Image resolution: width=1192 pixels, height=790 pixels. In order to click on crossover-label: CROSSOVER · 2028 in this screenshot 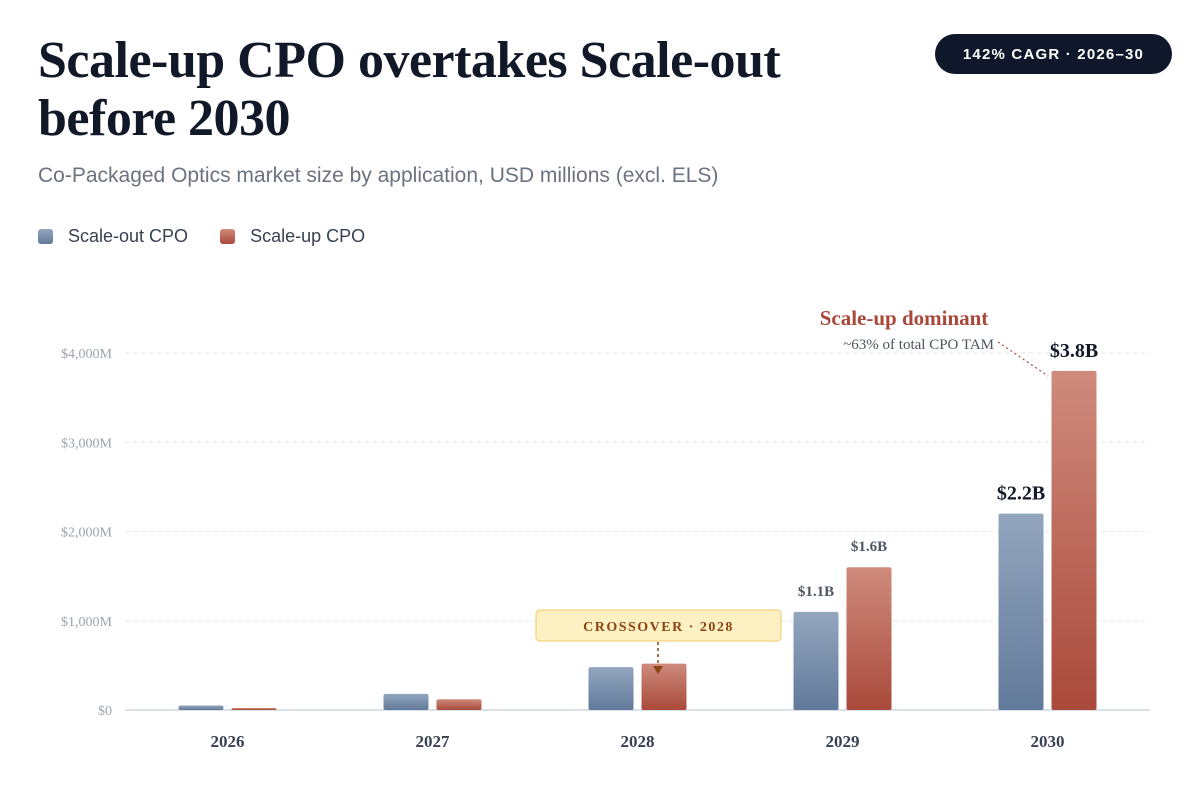, I will do `click(658, 627)`.